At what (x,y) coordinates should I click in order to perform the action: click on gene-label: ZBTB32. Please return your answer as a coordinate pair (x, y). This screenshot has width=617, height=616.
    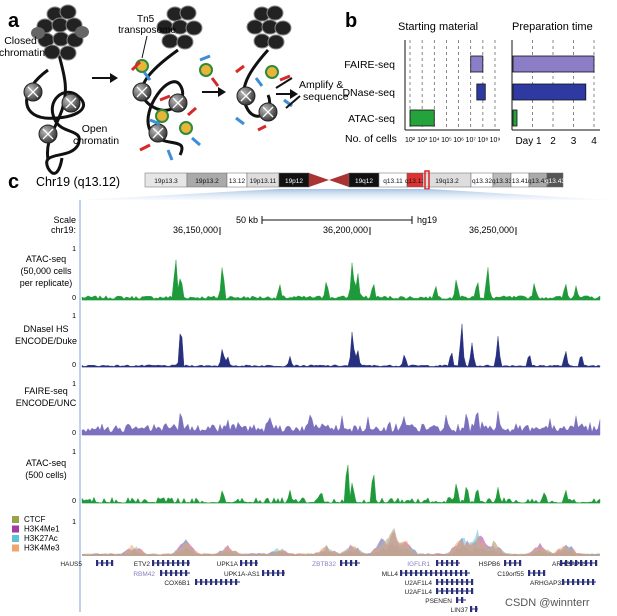
    Looking at the image, I should click on (324, 564).